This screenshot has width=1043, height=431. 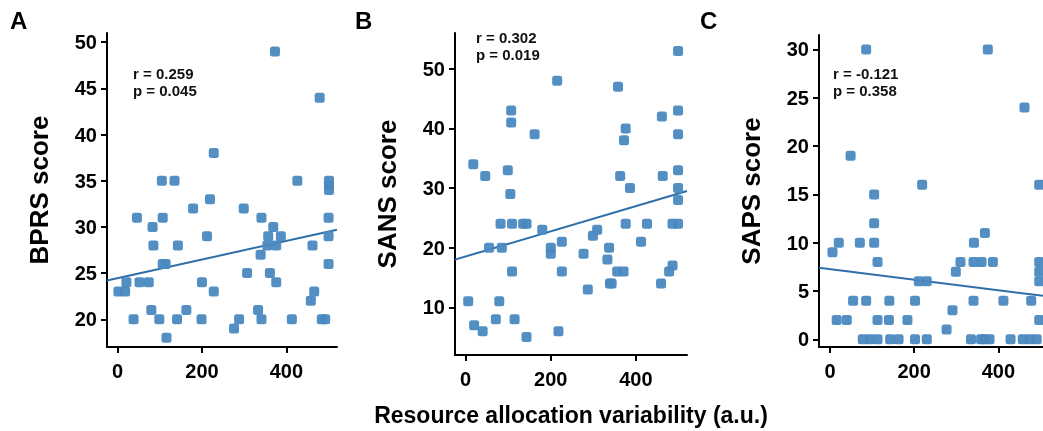 I want to click on y-tick-label: 35, so click(x=85, y=180).